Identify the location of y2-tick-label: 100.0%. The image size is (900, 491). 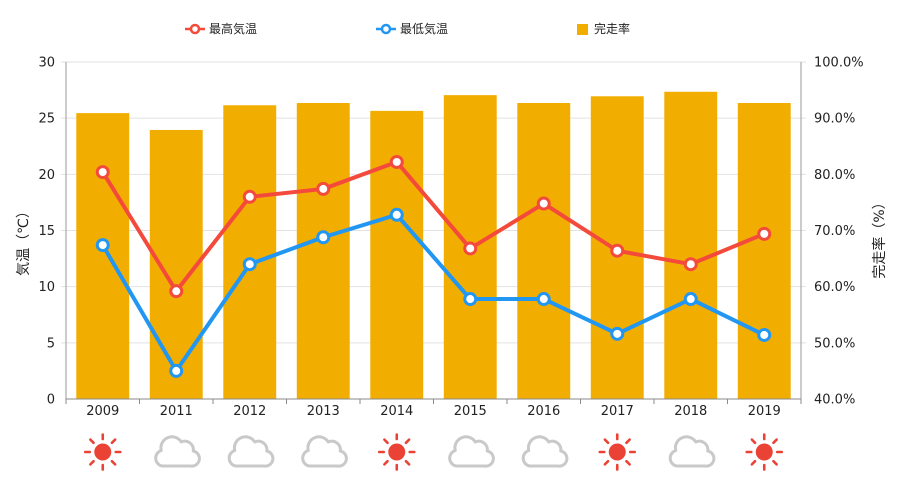
(839, 63).